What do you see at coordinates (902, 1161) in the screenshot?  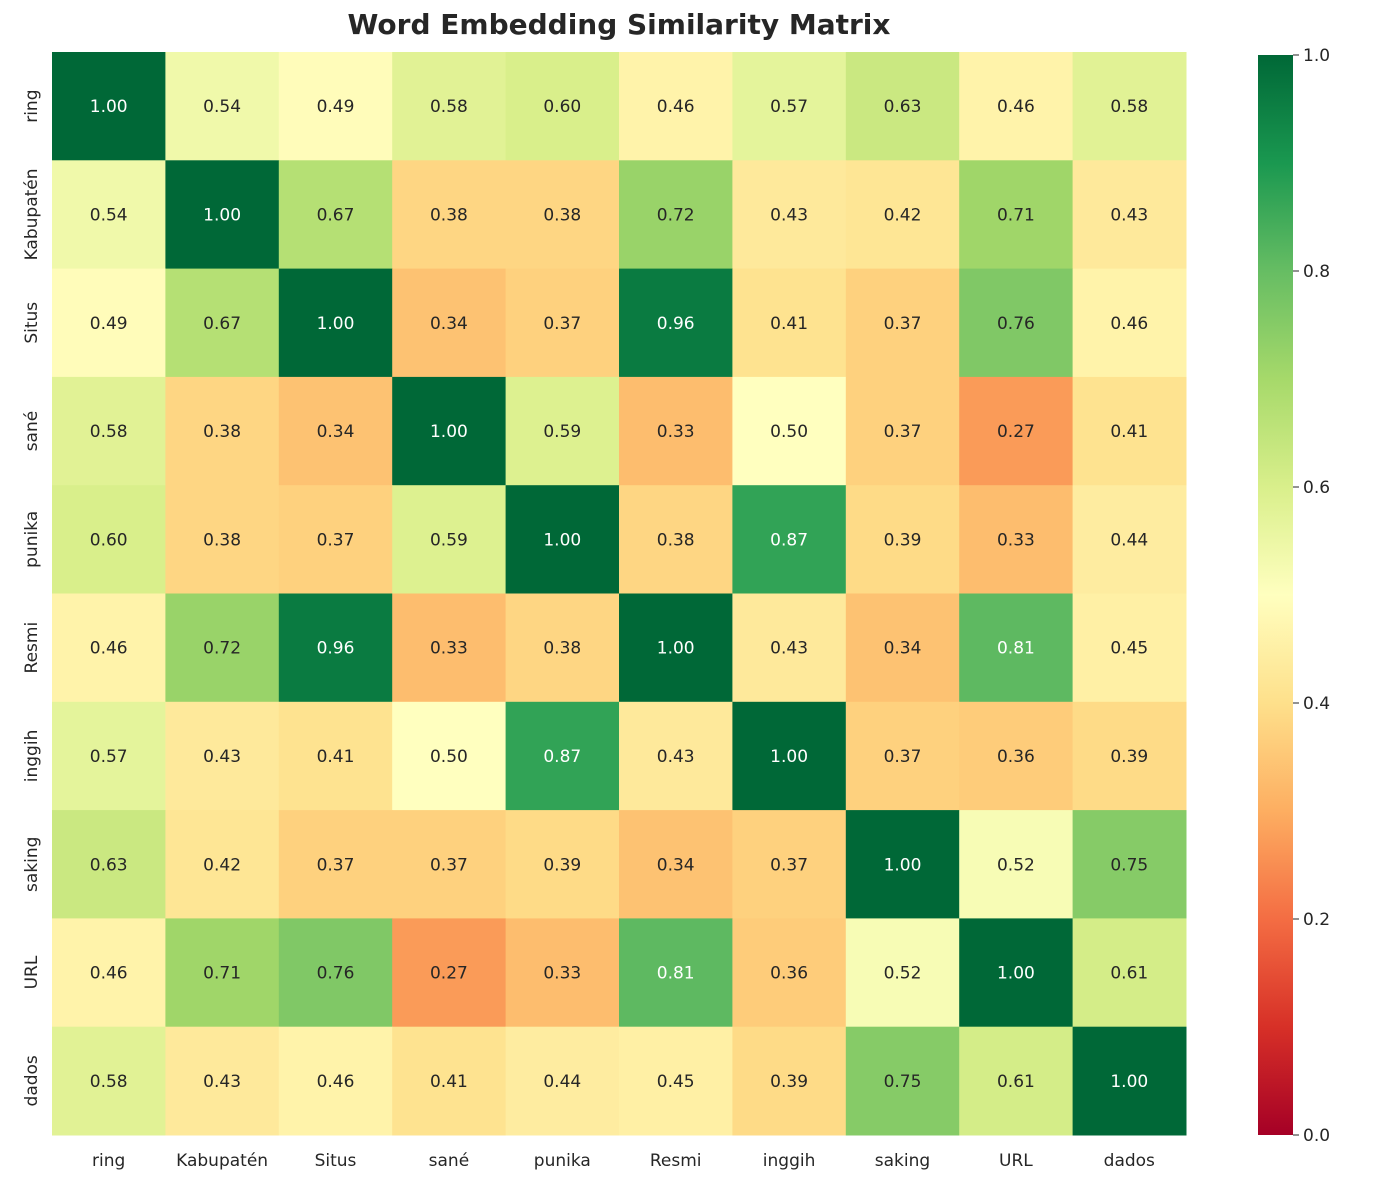 I see `x-tick-label: saking` at bounding box center [902, 1161].